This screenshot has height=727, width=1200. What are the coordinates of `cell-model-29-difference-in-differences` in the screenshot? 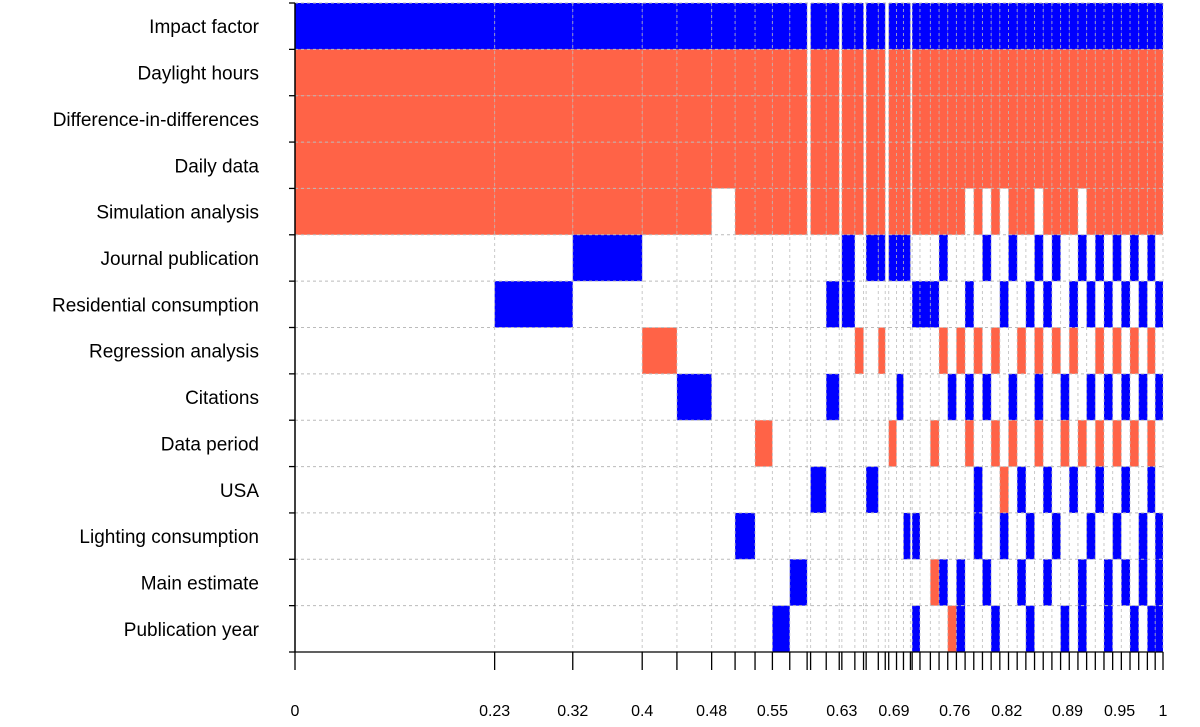 It's located at (1004, 119).